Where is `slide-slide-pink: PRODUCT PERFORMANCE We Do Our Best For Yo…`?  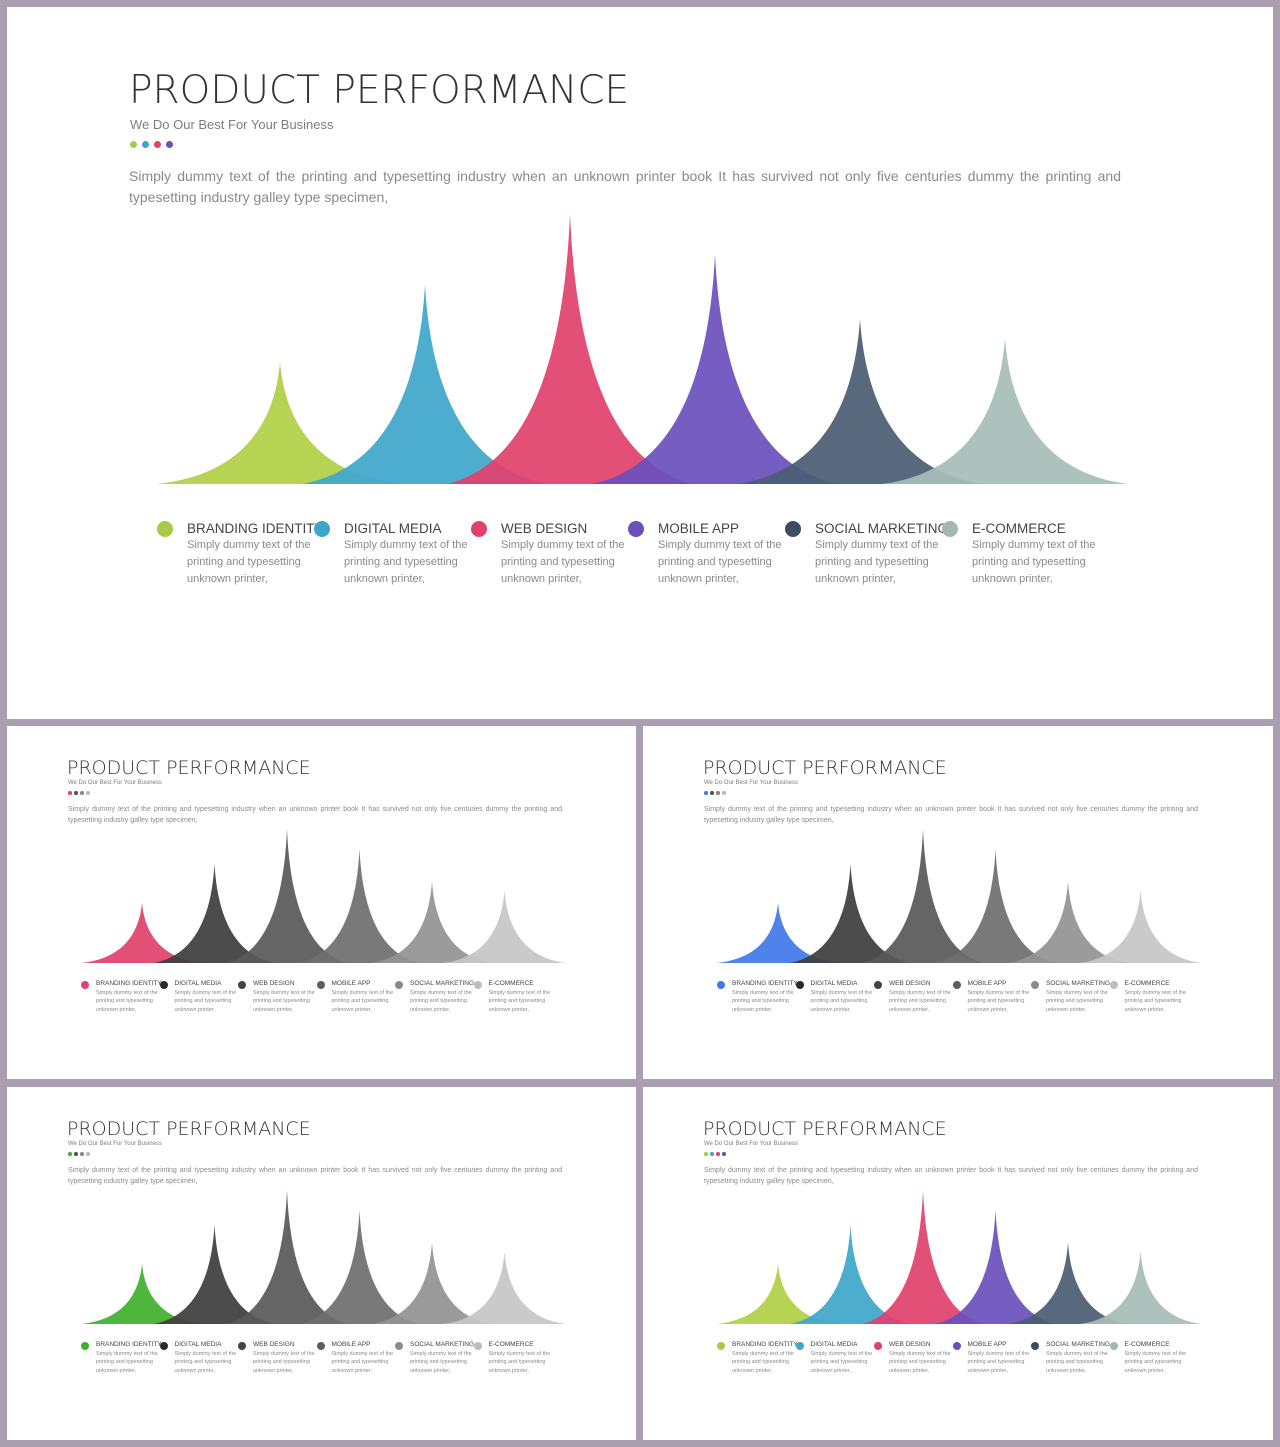 slide-slide-pink: PRODUCT PERFORMANCE We Do Our Best For Yo… is located at coordinates (321, 902).